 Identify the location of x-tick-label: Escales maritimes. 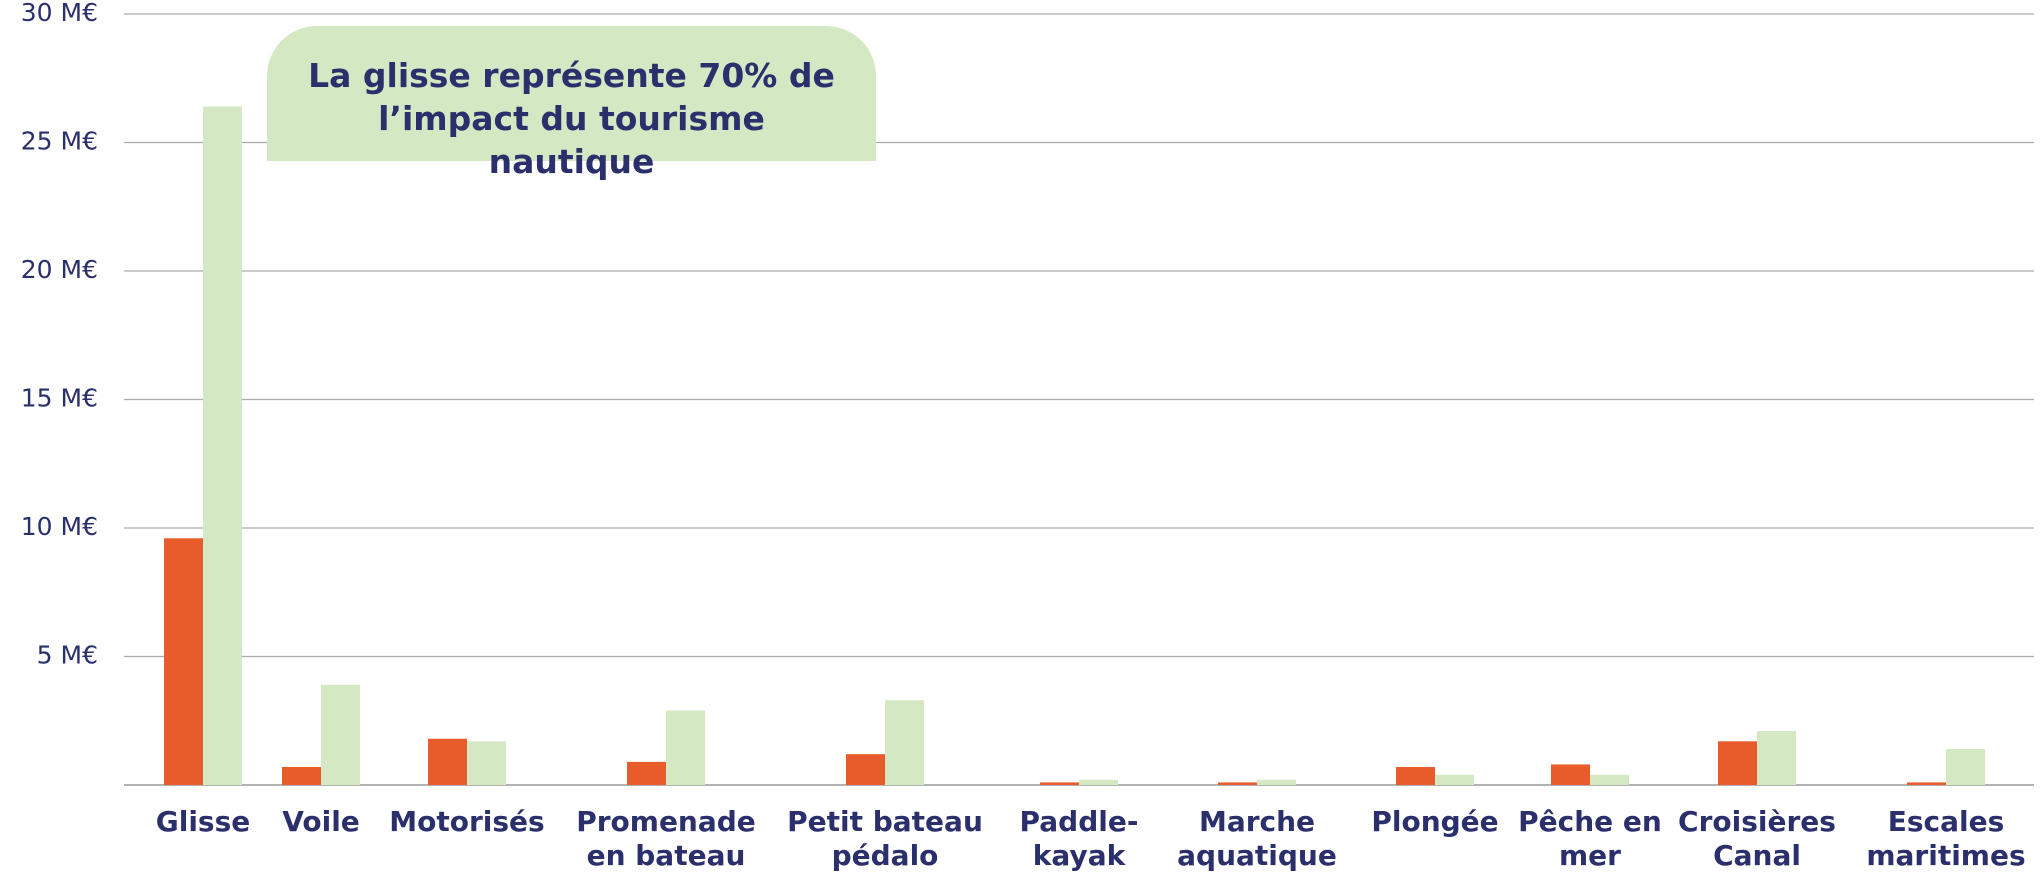
(1946, 838).